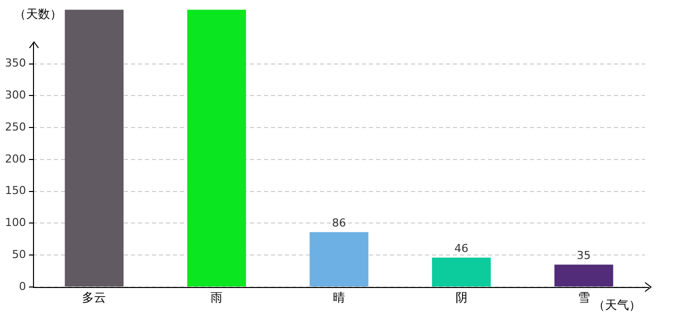  Describe the element at coordinates (461, 297) in the screenshot. I see `x-tick-label: 阴` at that location.